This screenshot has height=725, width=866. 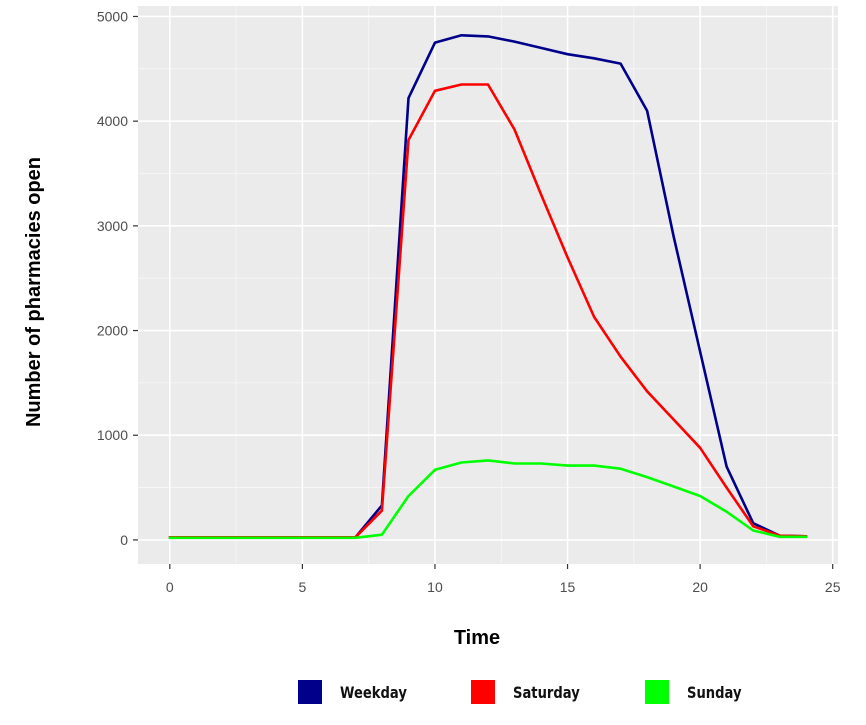 I want to click on legend-item-sunday: Sunday, so click(x=699, y=692).